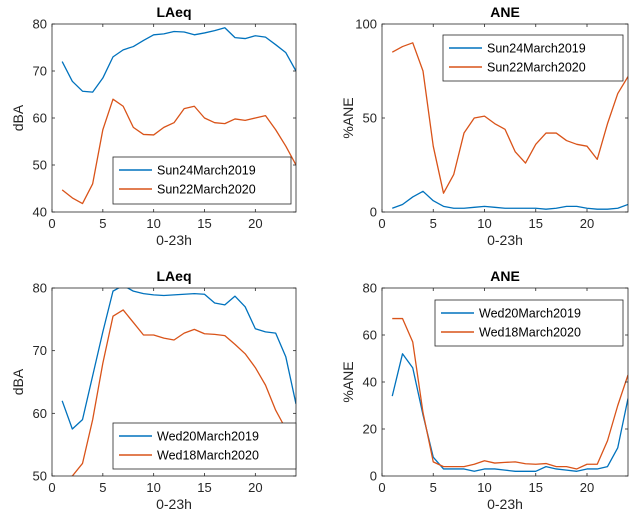 Image resolution: width=631 pixels, height=524 pixels. What do you see at coordinates (366, 24) in the screenshot?
I see `y-tick-label: 100` at bounding box center [366, 24].